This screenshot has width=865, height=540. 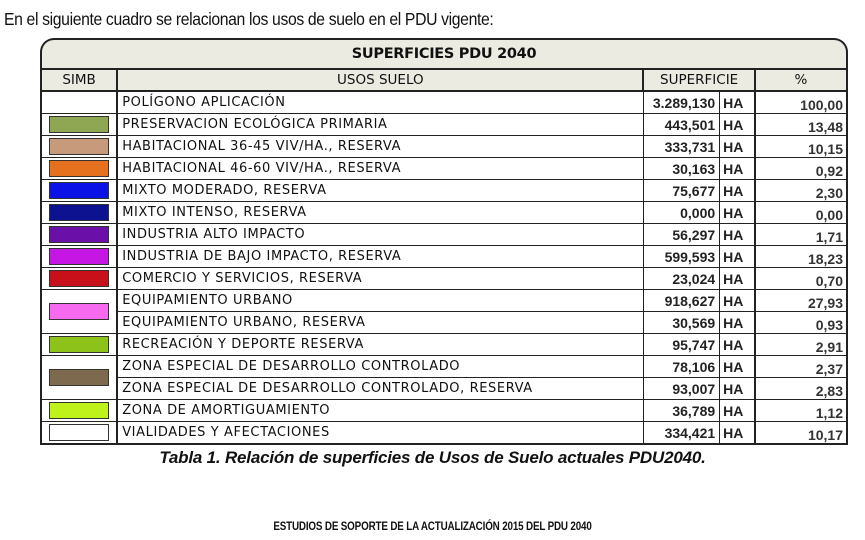 I want to click on percentage: 2,37, so click(x=801, y=366).